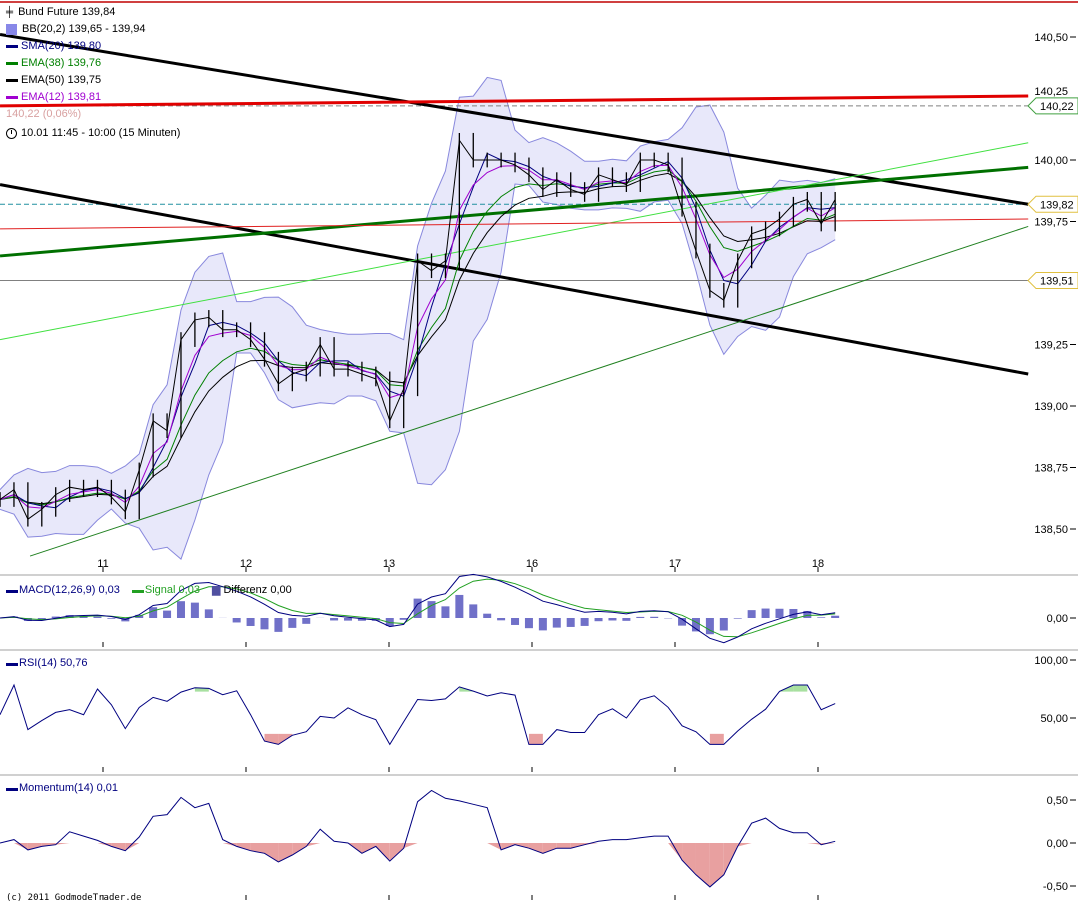  I want to click on rsi-legend: RSI(14) 50,76, so click(46, 663).